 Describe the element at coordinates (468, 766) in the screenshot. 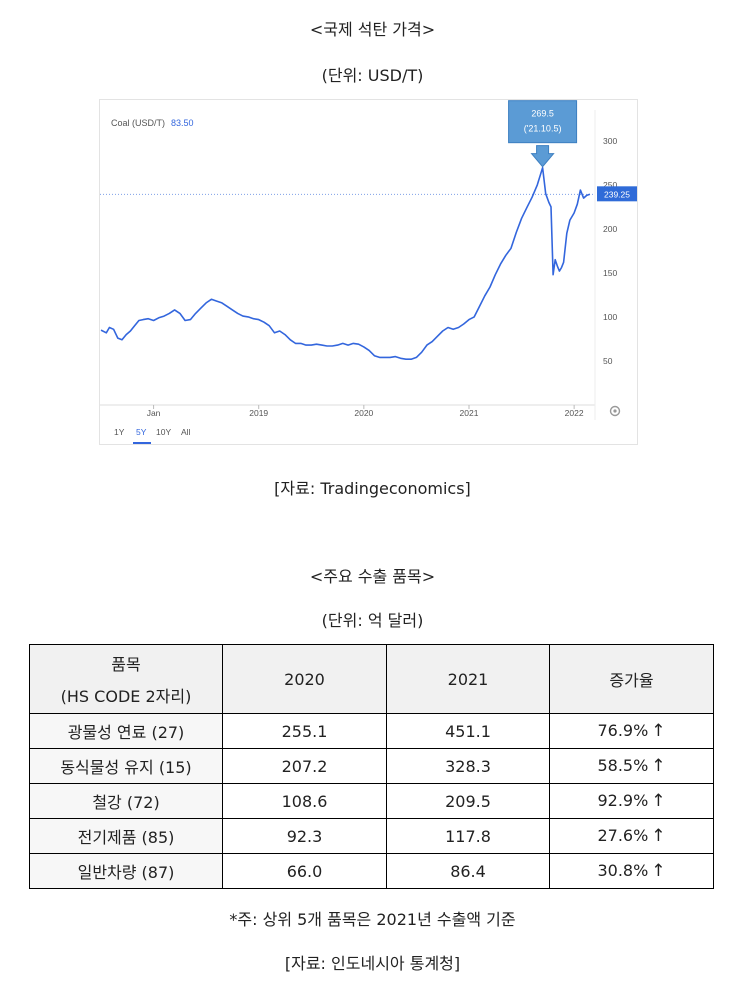

I see `cell-2021: 328.3` at that location.